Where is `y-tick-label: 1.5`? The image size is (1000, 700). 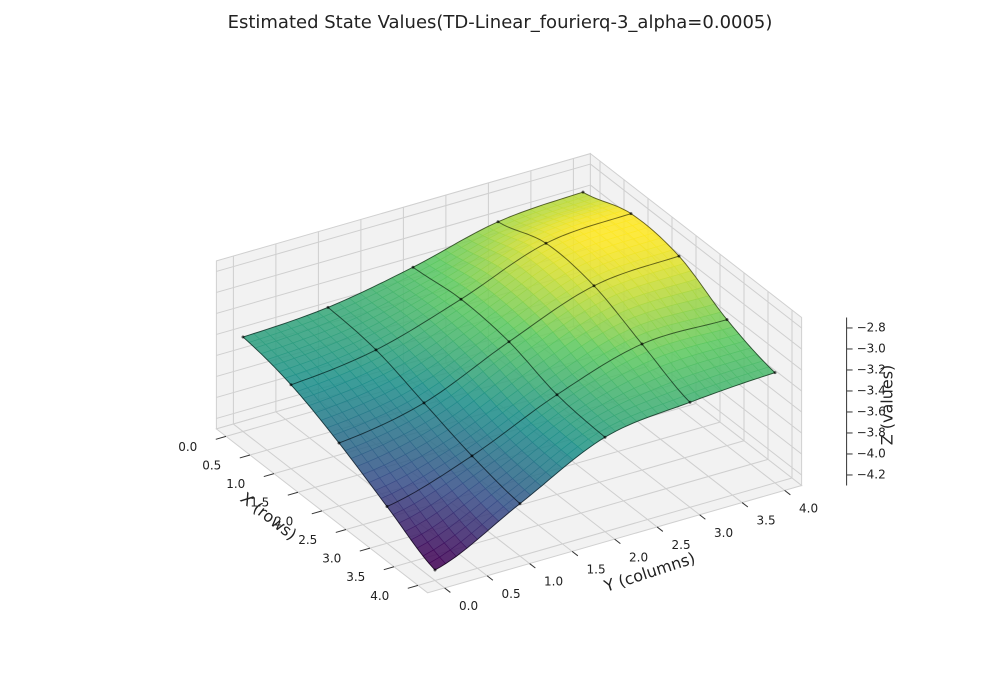 y-tick-label: 1.5 is located at coordinates (596, 569).